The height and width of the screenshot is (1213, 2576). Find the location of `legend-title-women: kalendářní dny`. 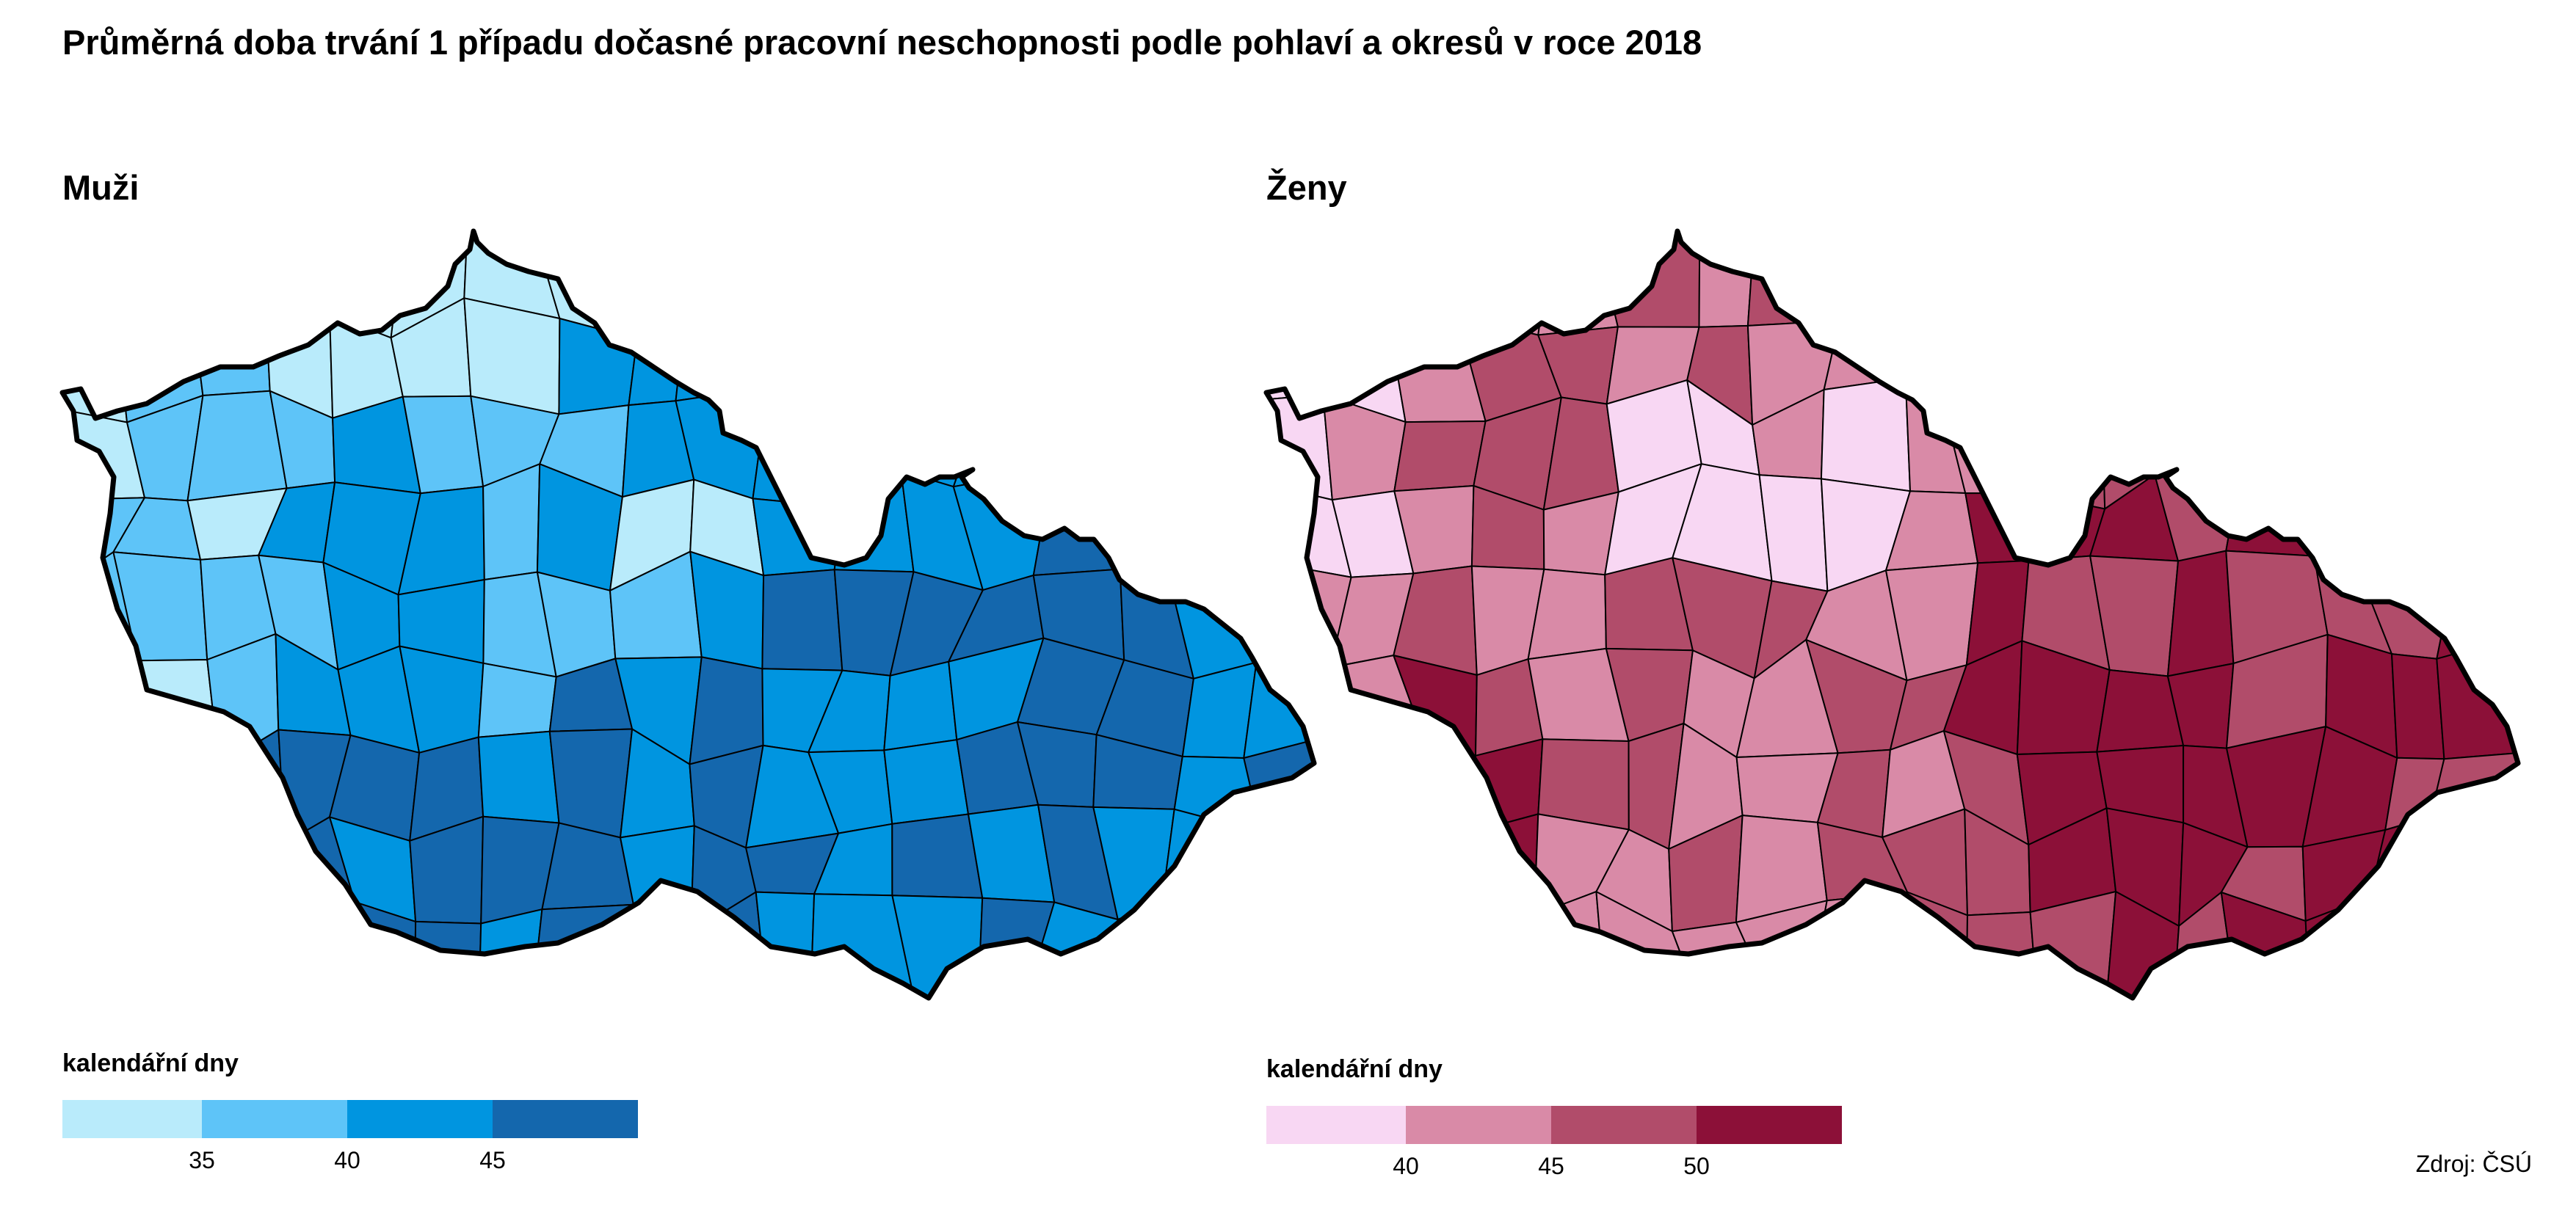

legend-title-women: kalendářní dny is located at coordinates (1354, 1069).